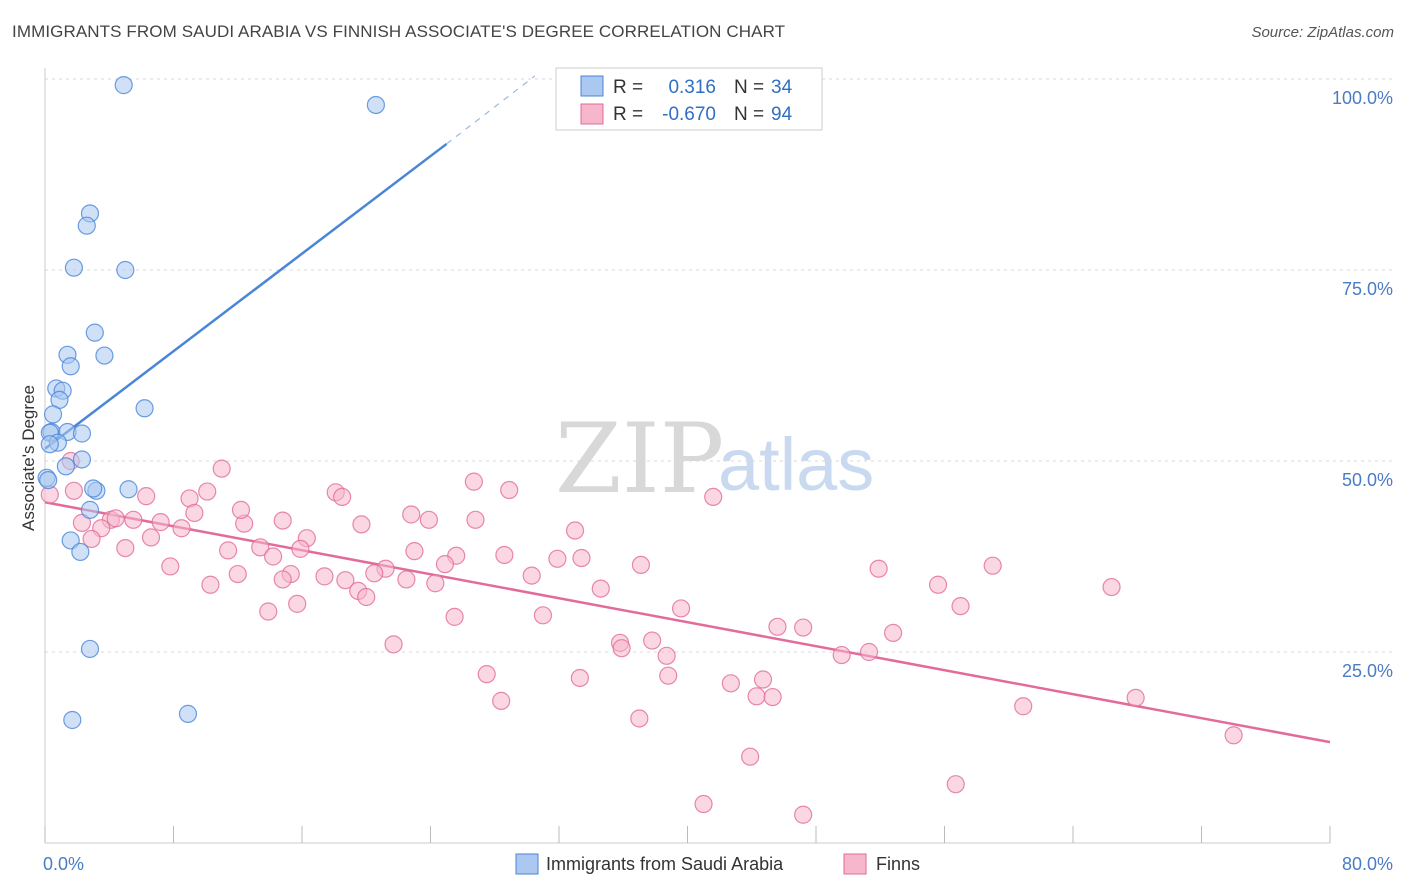 The width and height of the screenshot is (1406, 892). Describe the element at coordinates (628, 87) in the screenshot. I see `legend-r-label-1: R =` at that location.